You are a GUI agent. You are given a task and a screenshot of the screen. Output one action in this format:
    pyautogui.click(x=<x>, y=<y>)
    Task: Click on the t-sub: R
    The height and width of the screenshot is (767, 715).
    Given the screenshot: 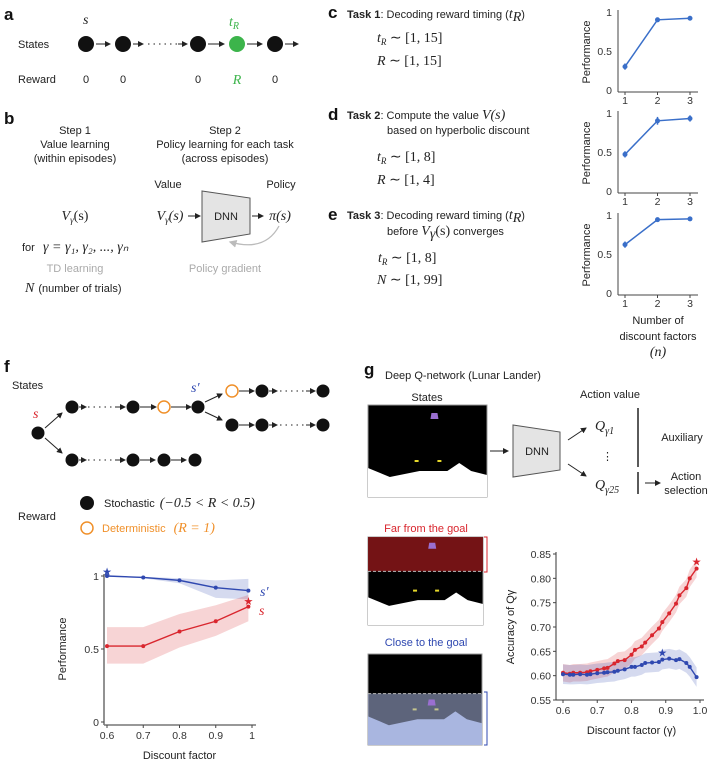 What is the action you would take?
    pyautogui.click(x=517, y=17)
    